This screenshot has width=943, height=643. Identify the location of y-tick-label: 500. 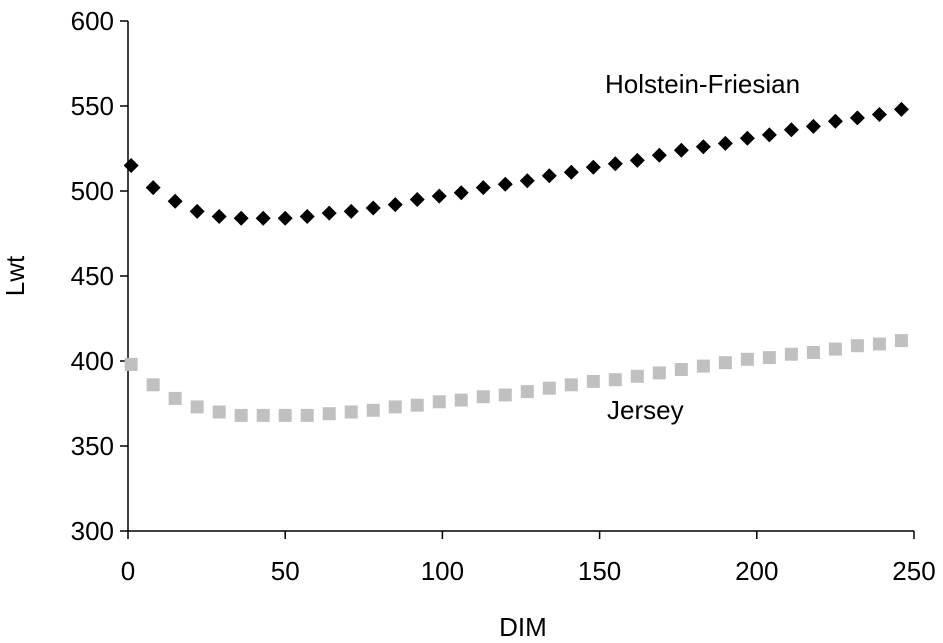
(92, 191).